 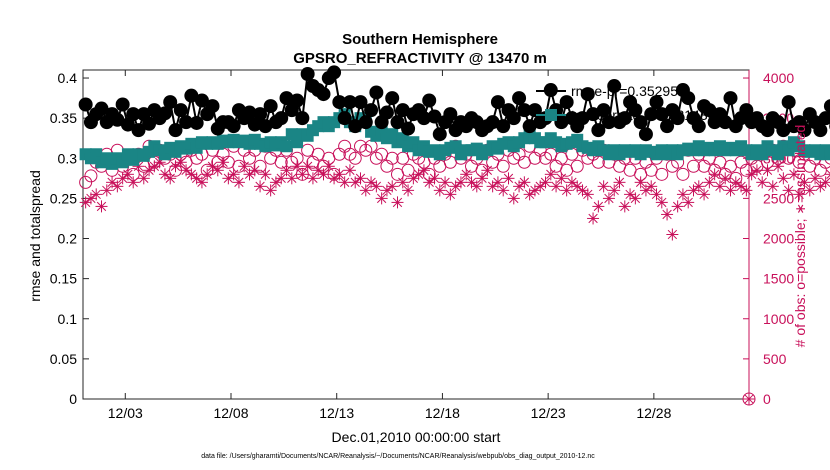 What do you see at coordinates (35, 236) in the screenshot?
I see `y-axis-left-label: rmse and totalspread` at bounding box center [35, 236].